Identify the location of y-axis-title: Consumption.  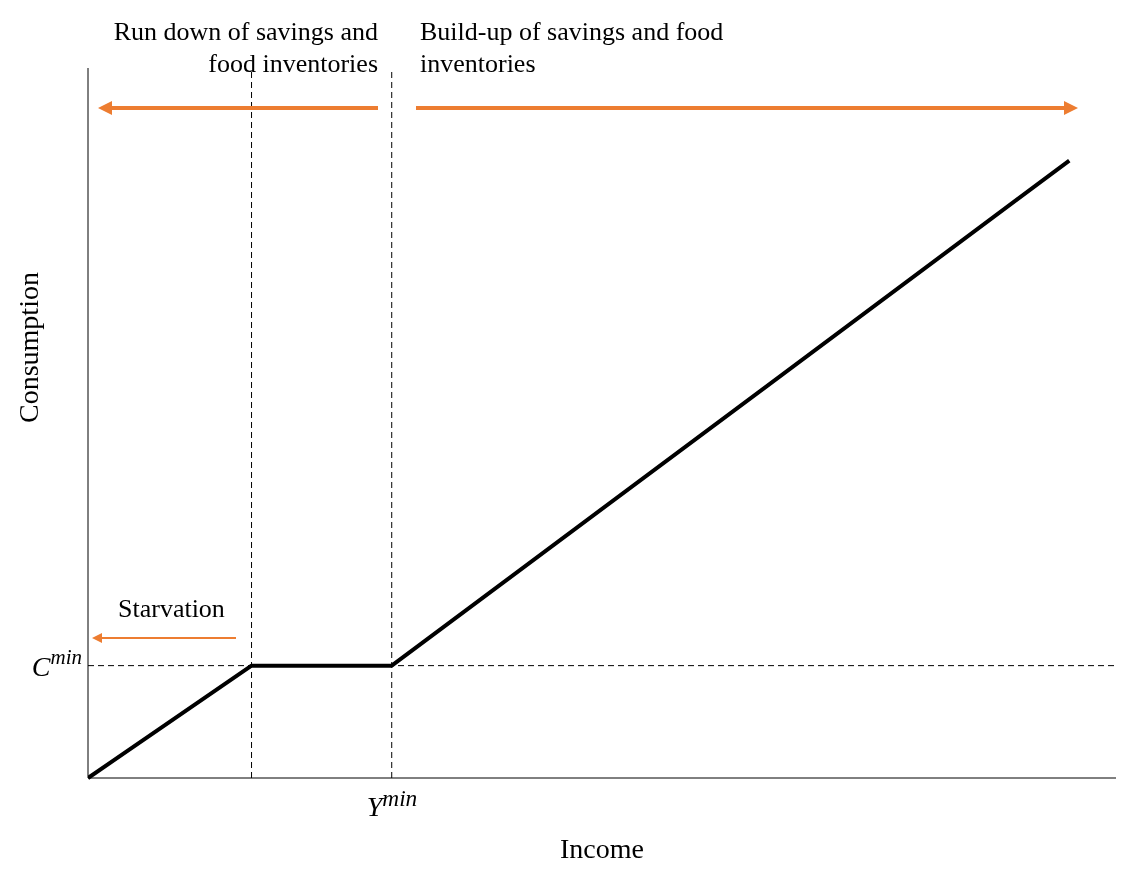
(28, 347).